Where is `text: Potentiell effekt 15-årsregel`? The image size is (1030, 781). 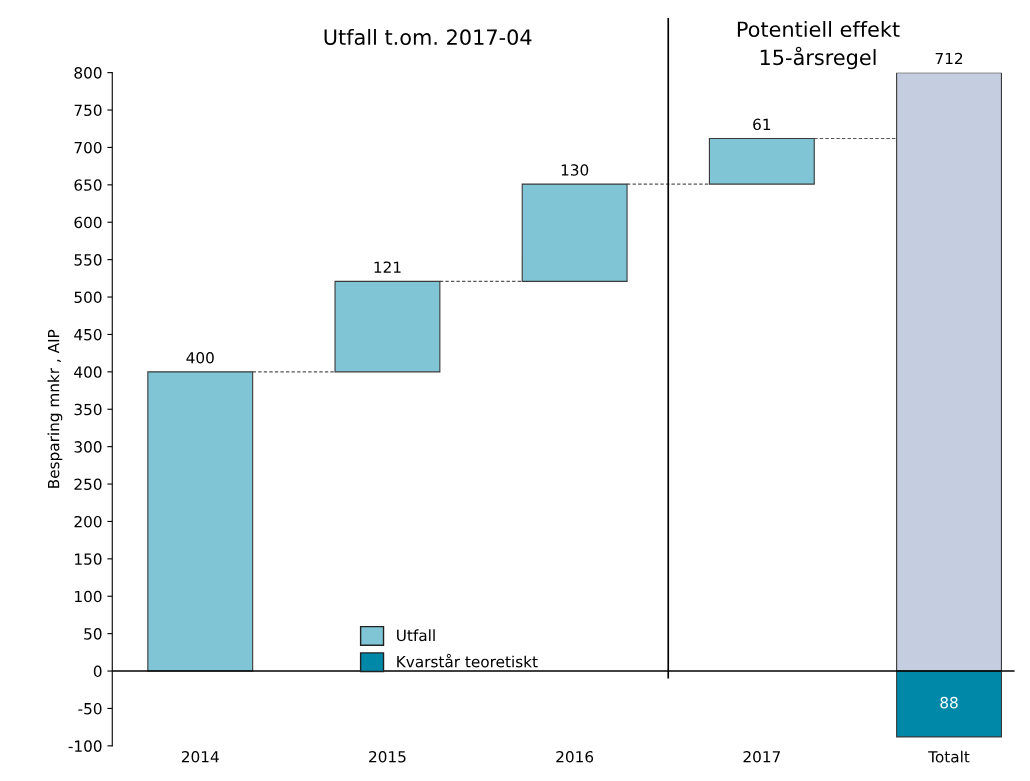 text: Potentiell effekt 15-årsregel is located at coordinates (818, 45).